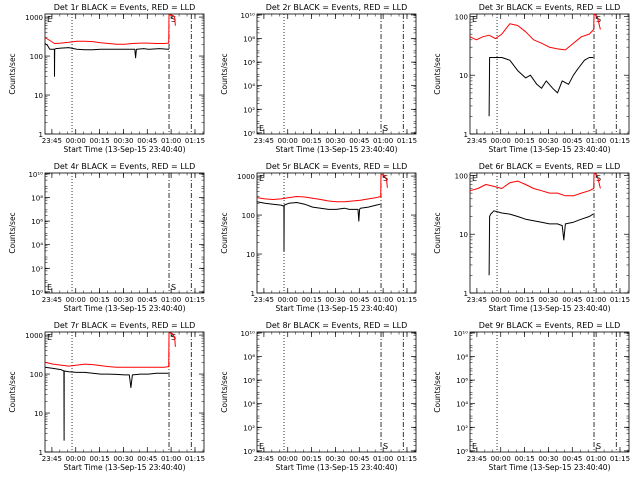  I want to click on panel-title: Det 9r BLACK = Events, RED = LLD, so click(550, 325).